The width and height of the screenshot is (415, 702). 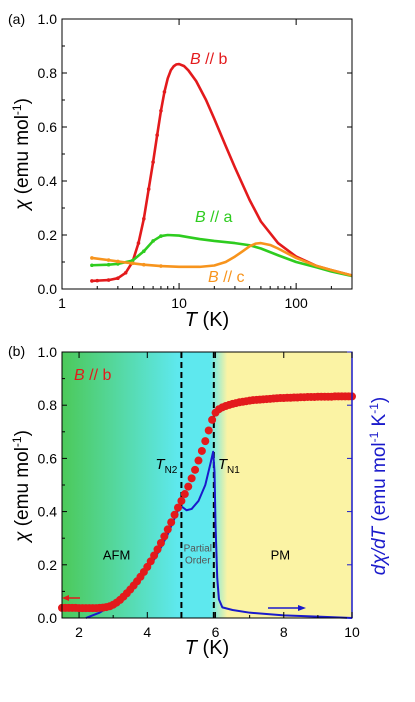 I want to click on panel-a-y-tick-label-0: 0.0, so click(x=48, y=289).